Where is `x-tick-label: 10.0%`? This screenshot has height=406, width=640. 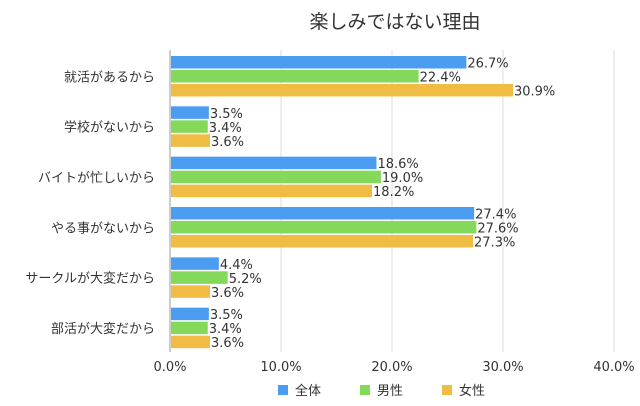
x-tick-label: 10.0% is located at coordinates (280, 367).